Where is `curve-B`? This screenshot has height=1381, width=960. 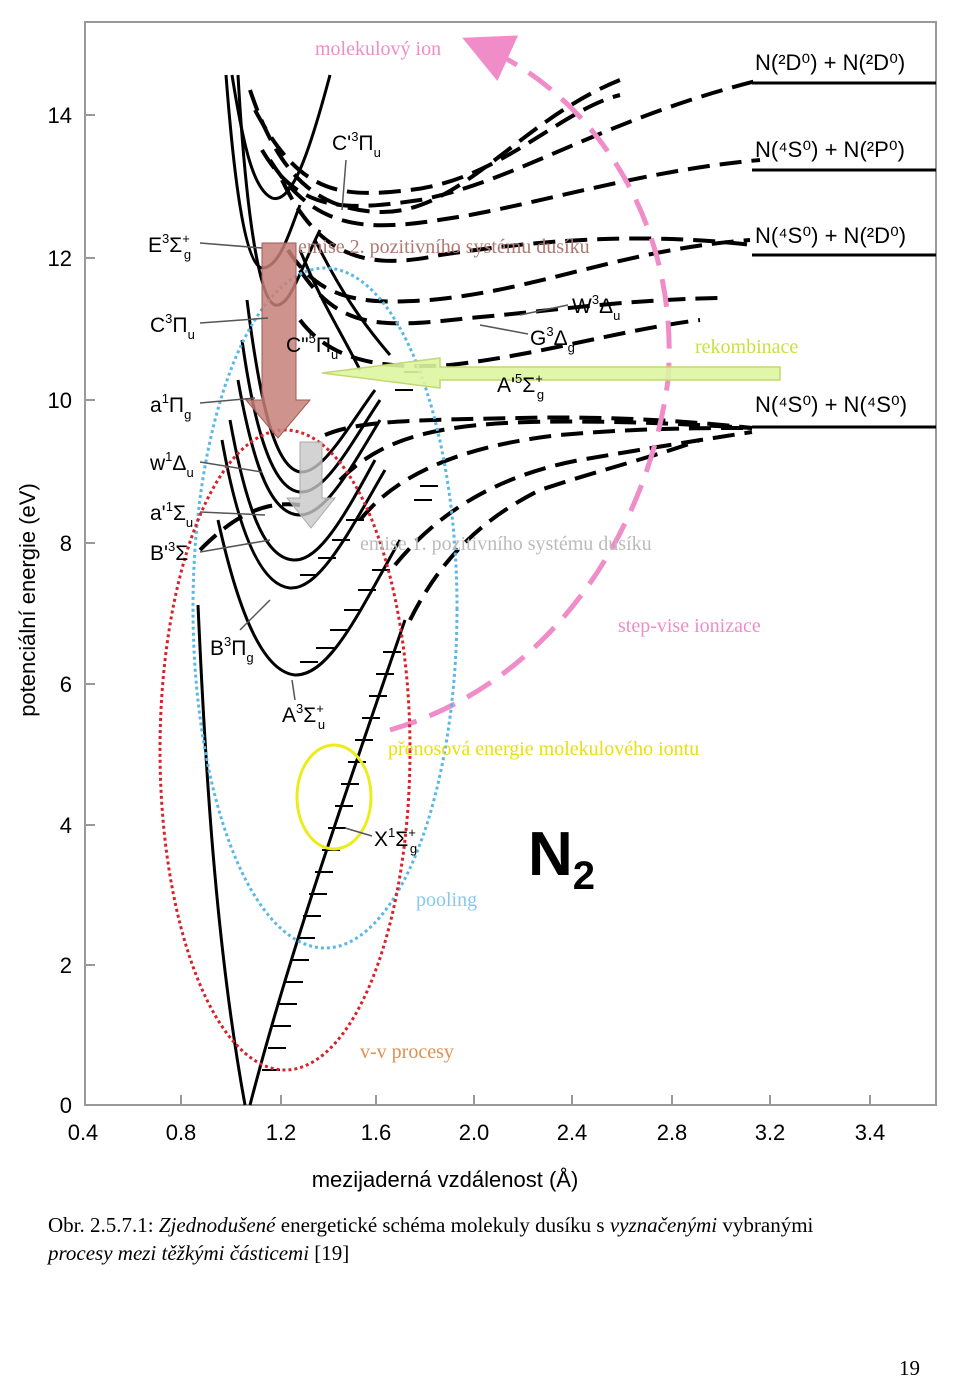
curve-B is located at coordinates (303, 514).